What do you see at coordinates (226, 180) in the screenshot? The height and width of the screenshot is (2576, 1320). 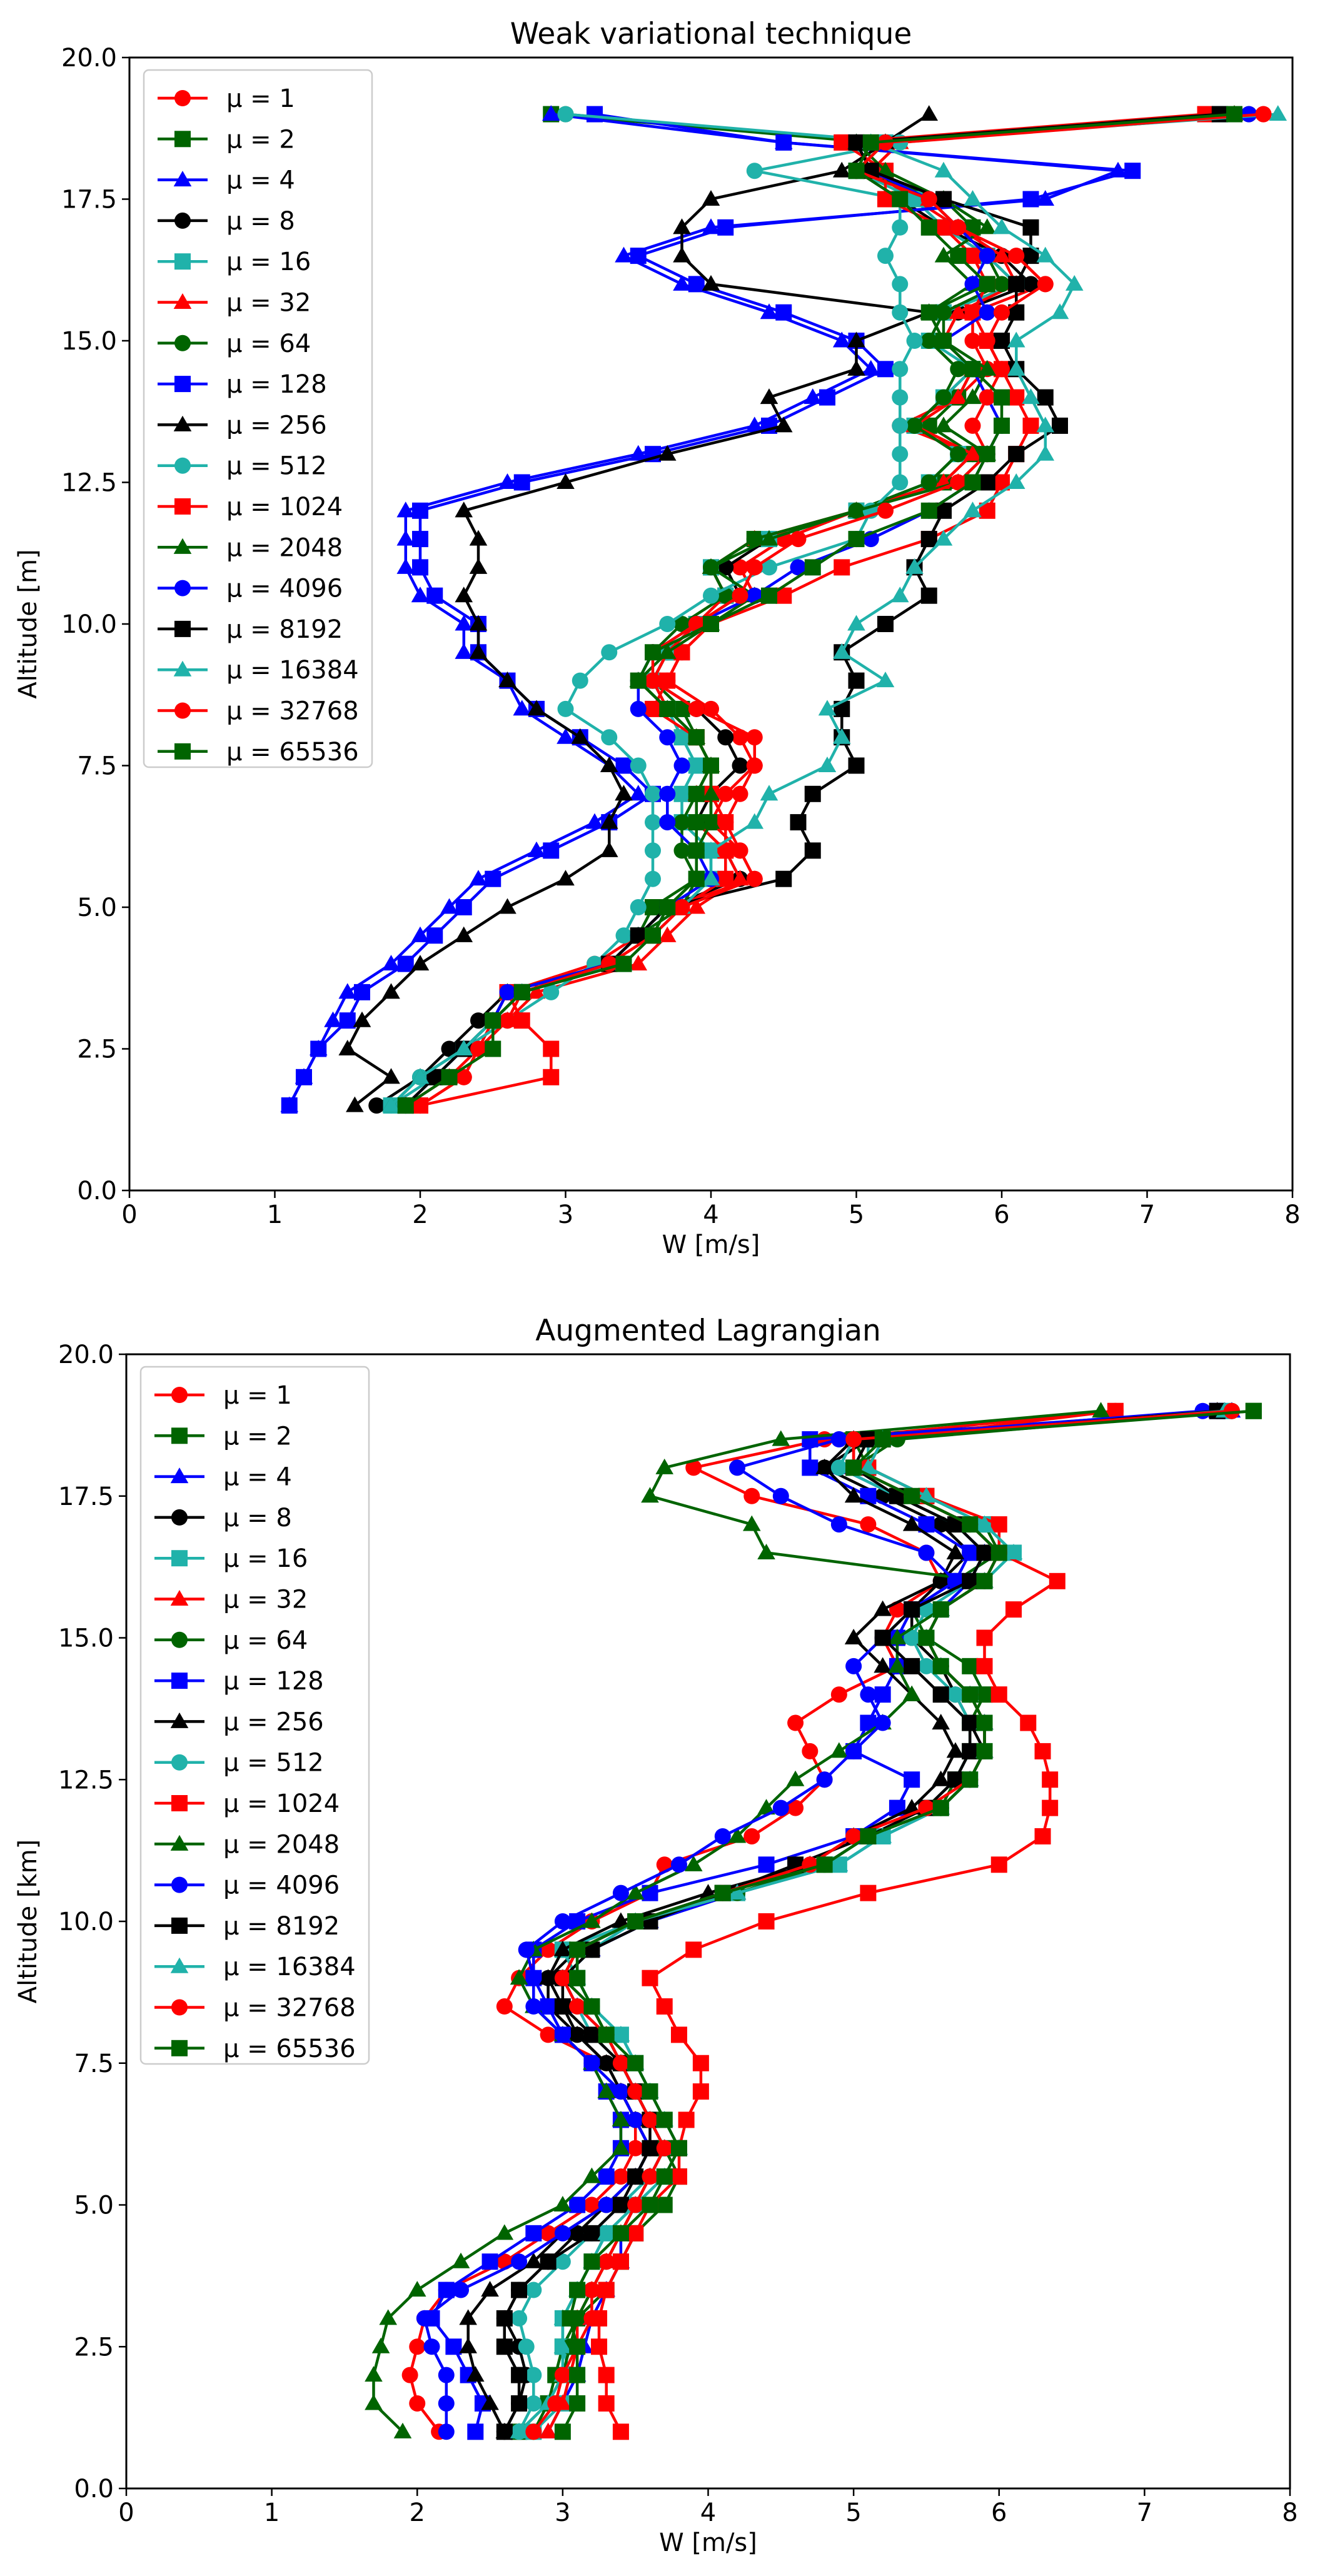 I see `legend-entry: μ = 4` at bounding box center [226, 180].